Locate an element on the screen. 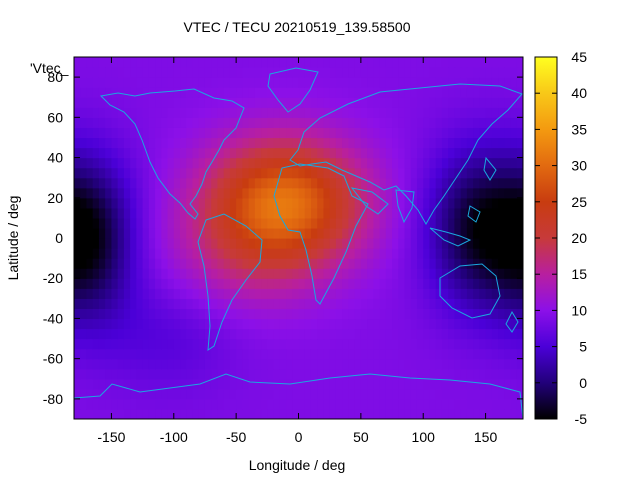 This screenshot has height=480, width=640. x-tick-label: -50 is located at coordinates (236, 437).